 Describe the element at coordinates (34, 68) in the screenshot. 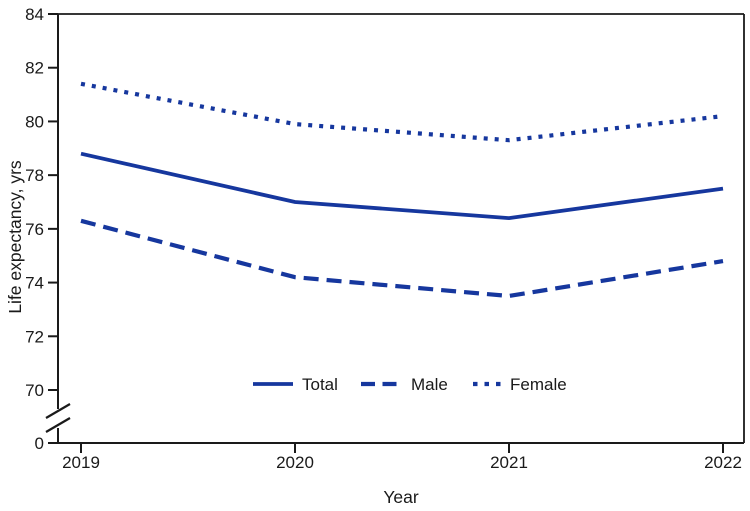

I see `y-tick-label: 82` at that location.